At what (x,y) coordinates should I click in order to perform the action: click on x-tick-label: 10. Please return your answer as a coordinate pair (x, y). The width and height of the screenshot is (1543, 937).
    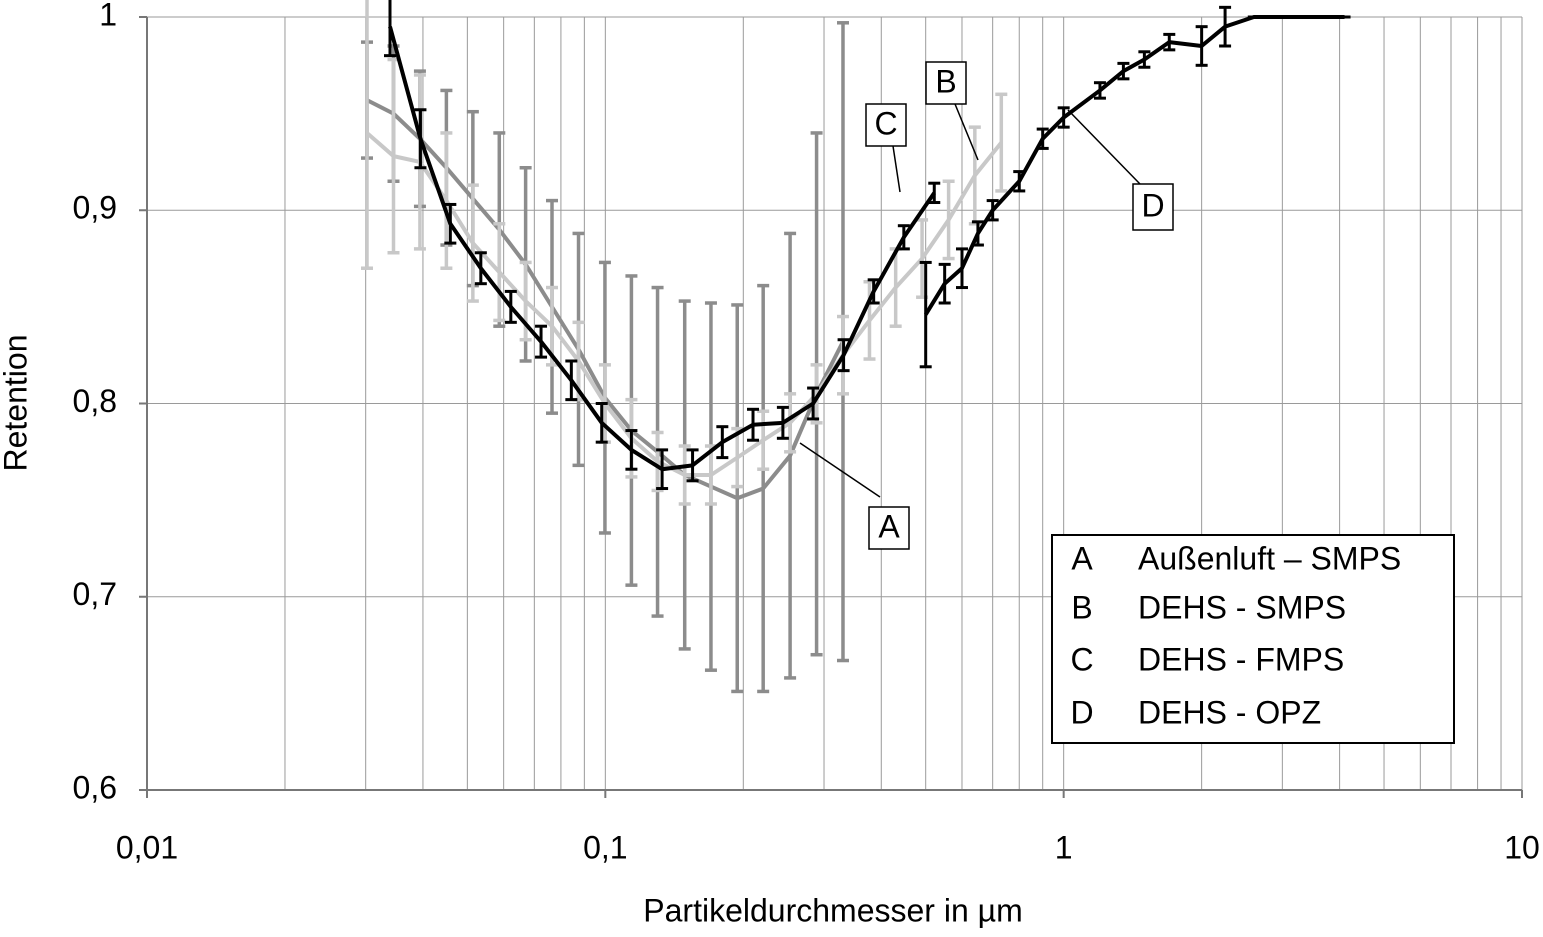
    Looking at the image, I should click on (1522, 847).